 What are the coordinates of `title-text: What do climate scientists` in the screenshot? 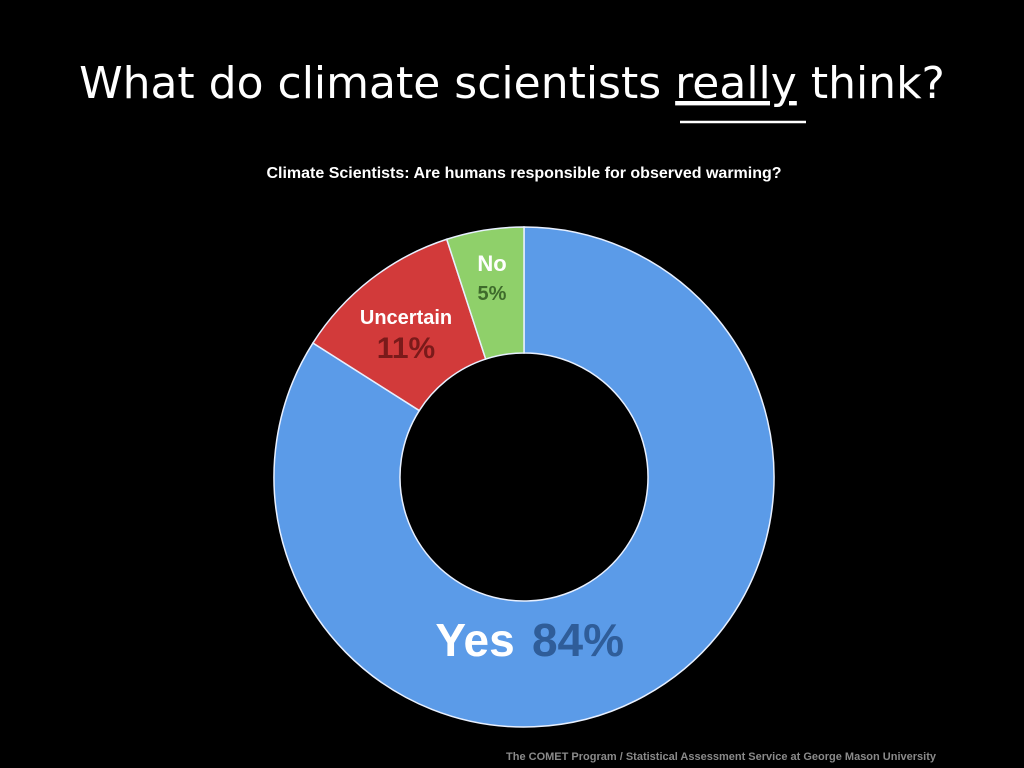 It's located at (370, 83).